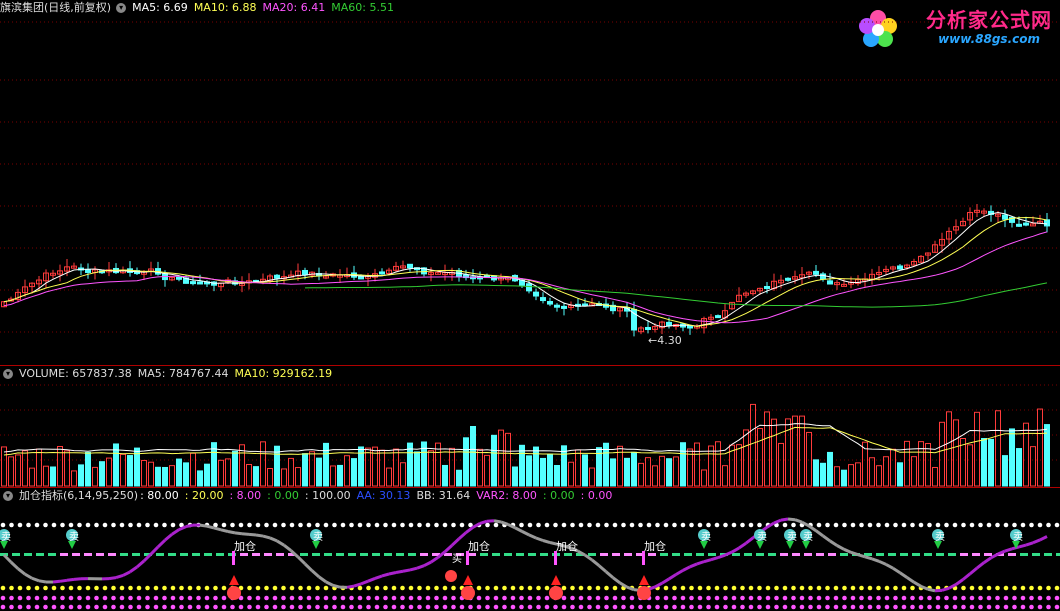 This screenshot has height=611, width=1060. I want to click on ma20-readout: MA20: 6.41, so click(294, 7).